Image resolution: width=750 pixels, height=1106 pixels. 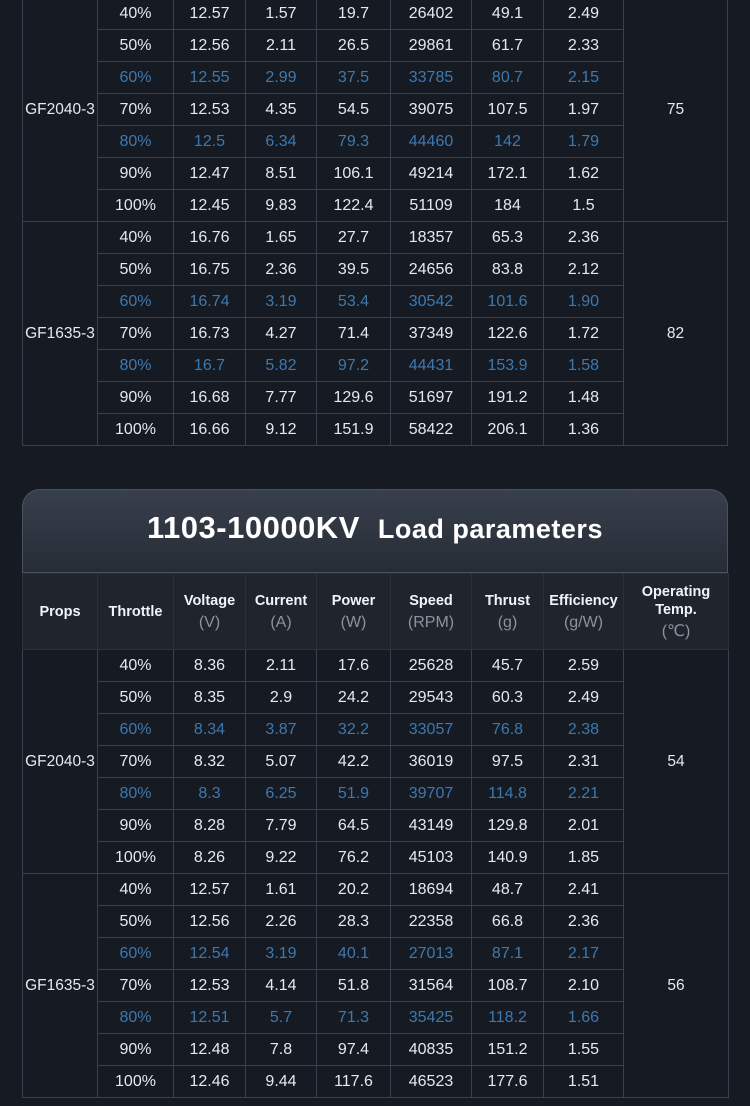 What do you see at coordinates (583, 697) in the screenshot?
I see `efficiency-cell: 2.49` at bounding box center [583, 697].